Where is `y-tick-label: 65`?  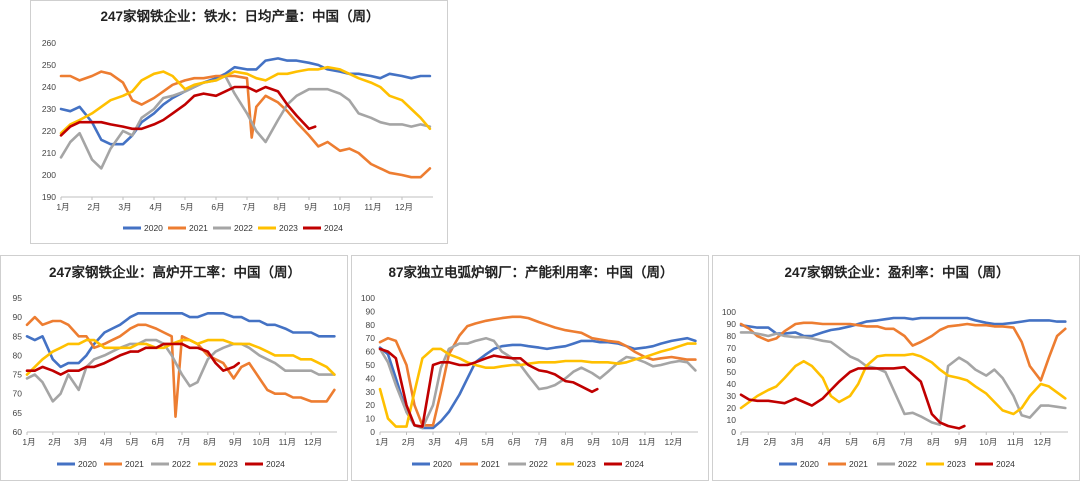
y-tick-label: 65 is located at coordinates (18, 413).